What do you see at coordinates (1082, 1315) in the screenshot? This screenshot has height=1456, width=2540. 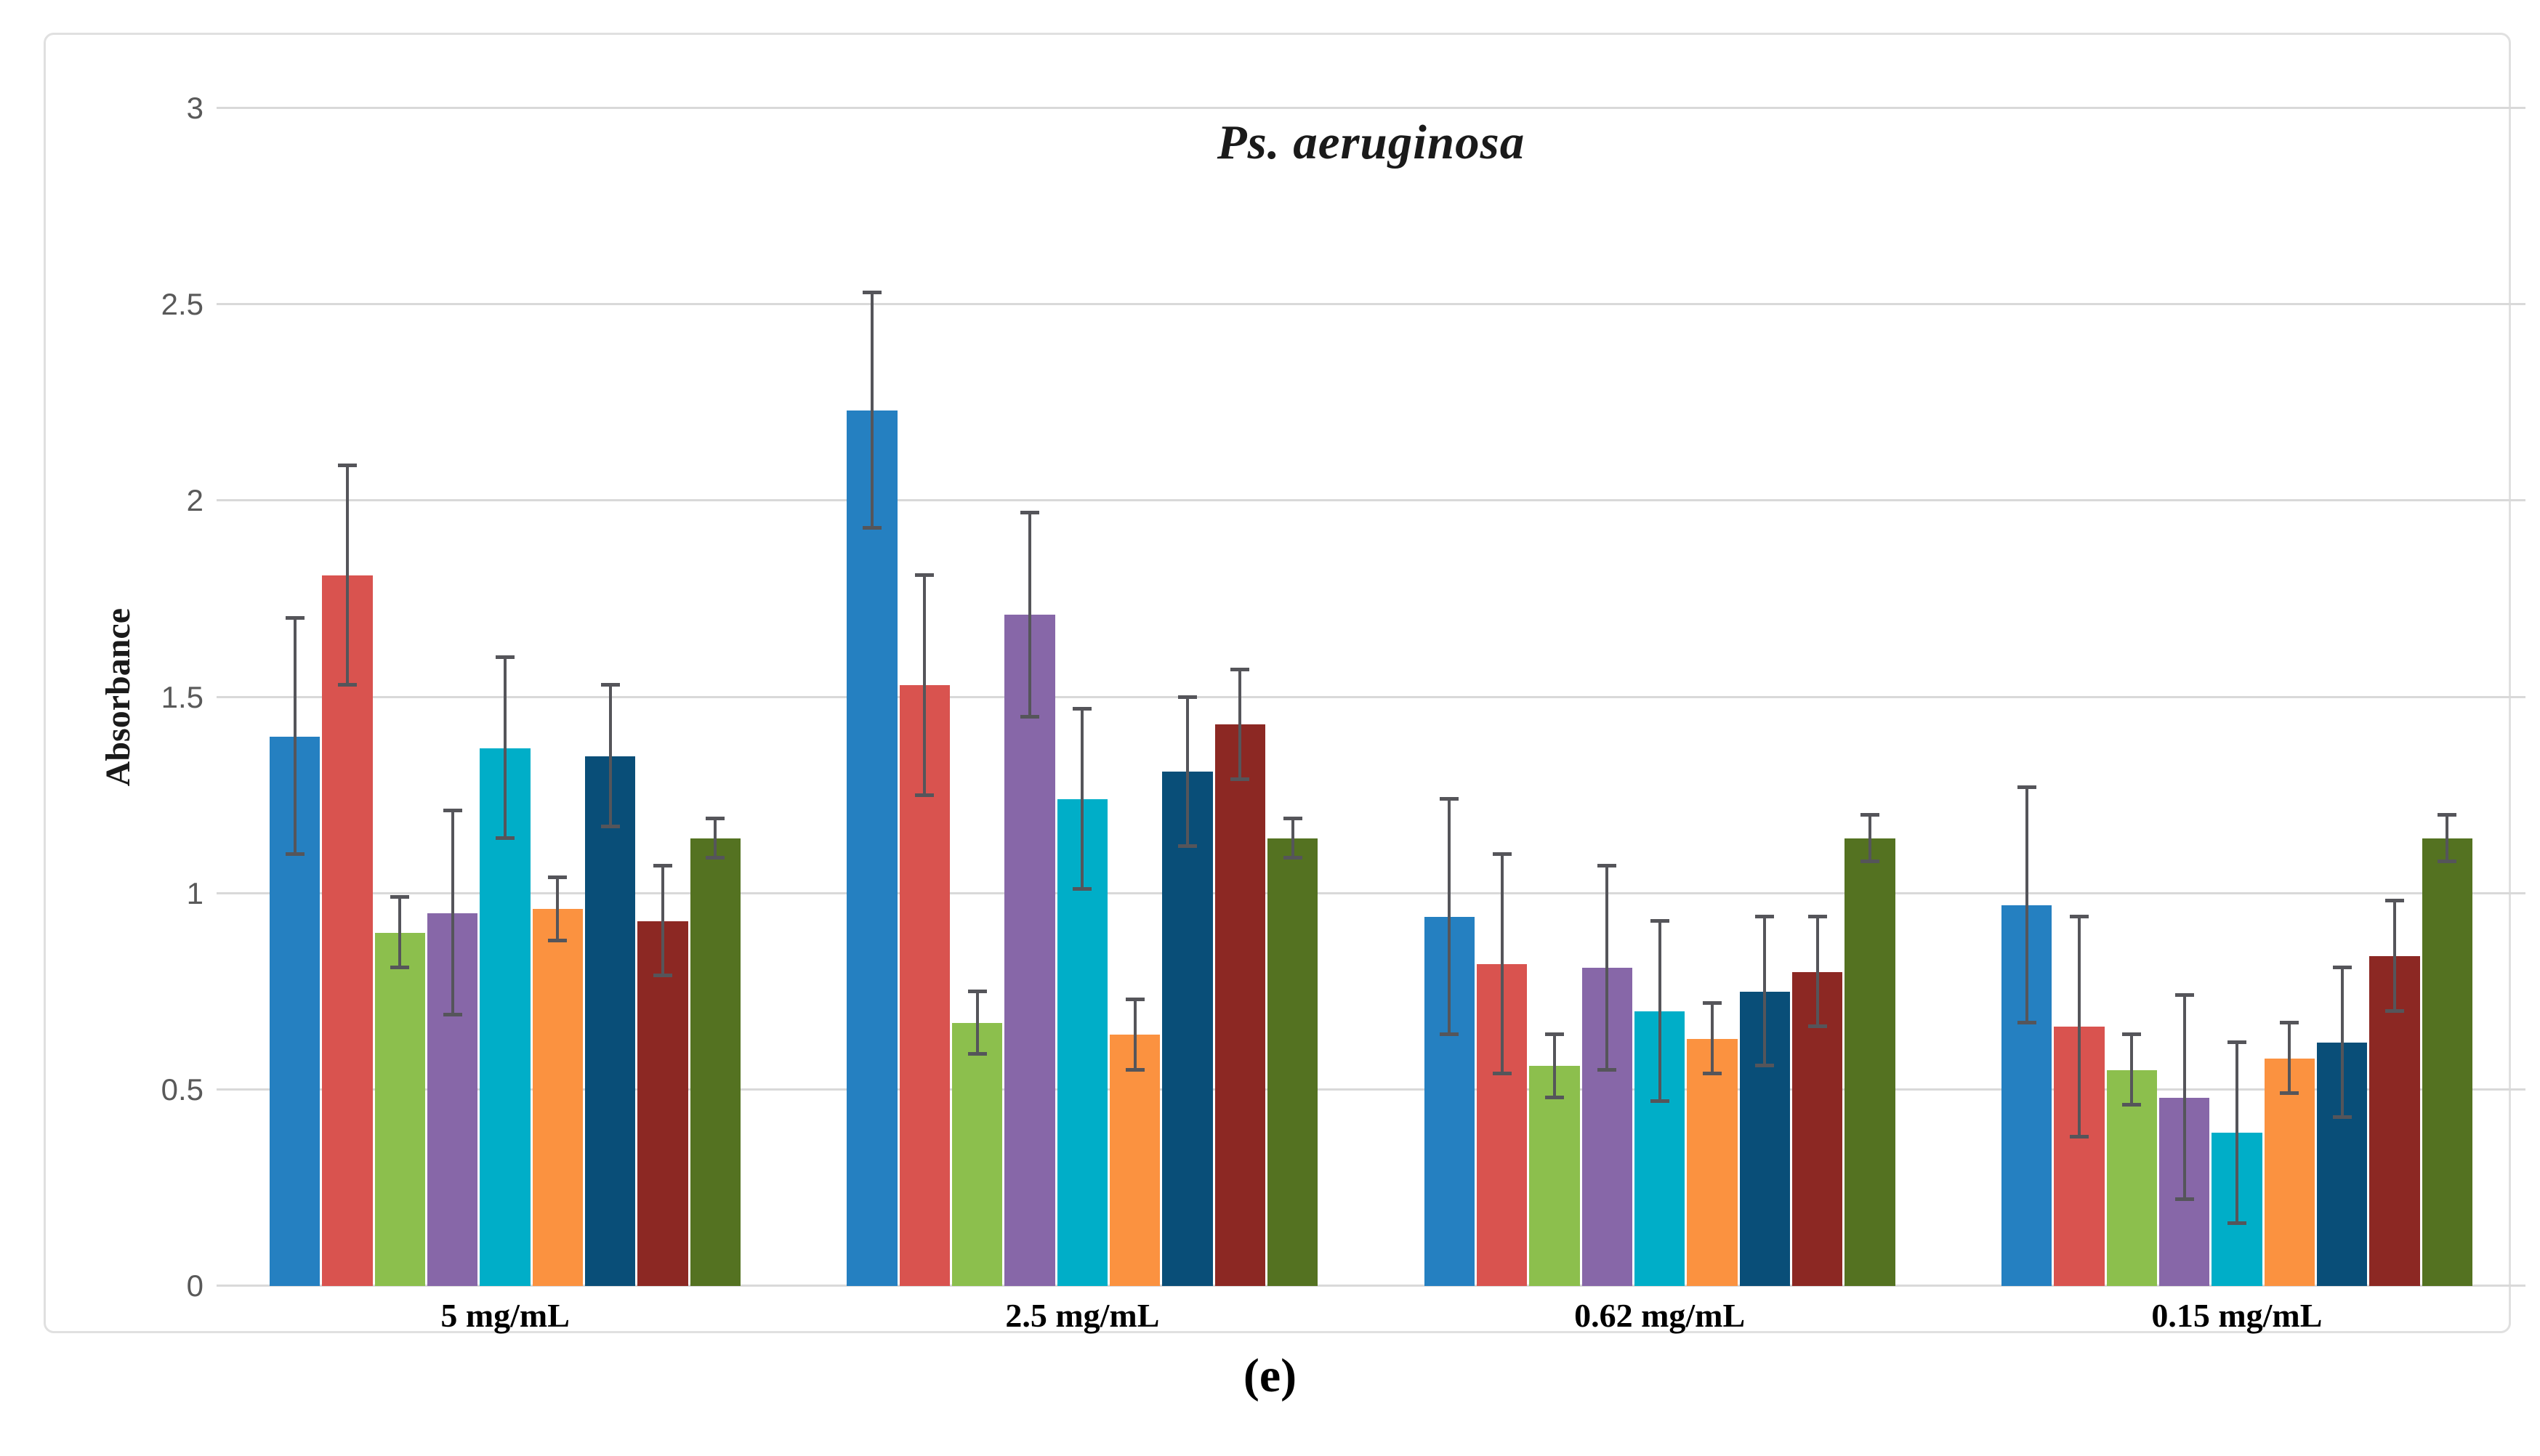 I see `x-axis-category-label: 2.5 mg/mL` at bounding box center [1082, 1315].